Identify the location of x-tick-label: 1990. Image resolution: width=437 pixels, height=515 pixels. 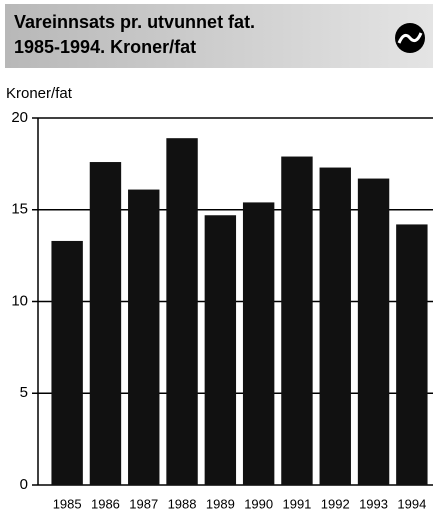
(258, 503).